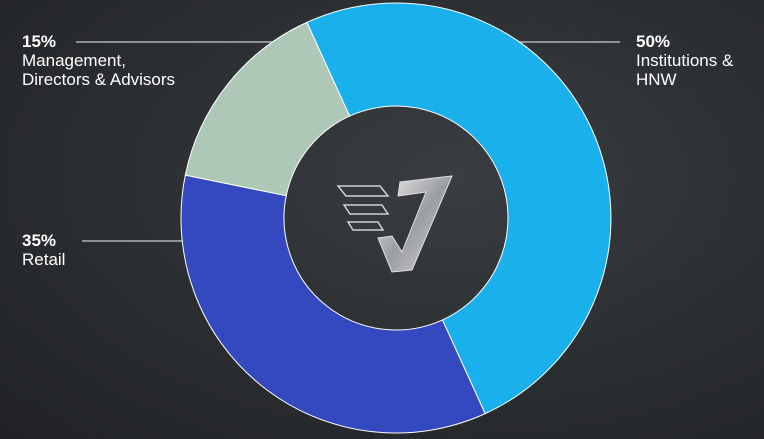 Image resolution: width=764 pixels, height=439 pixels. Describe the element at coordinates (653, 41) in the screenshot. I see `percent-label: 50%` at that location.